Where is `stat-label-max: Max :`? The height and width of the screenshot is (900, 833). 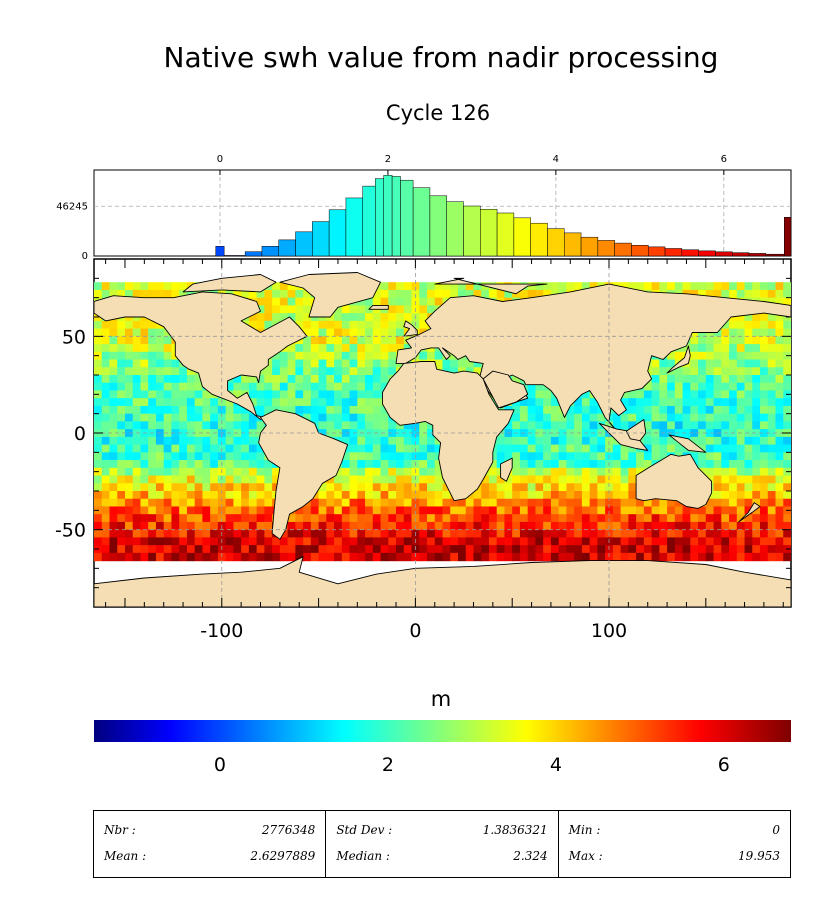
stat-label-max: Max : is located at coordinates (585, 856).